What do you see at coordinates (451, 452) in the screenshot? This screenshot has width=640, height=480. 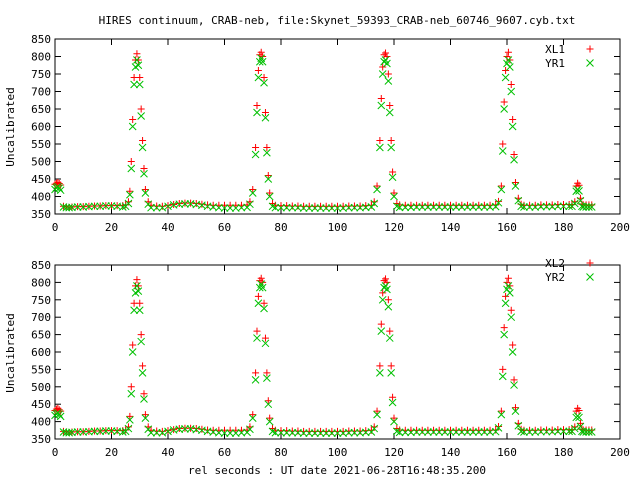 I see `x-tick-label: 140` at bounding box center [451, 452].